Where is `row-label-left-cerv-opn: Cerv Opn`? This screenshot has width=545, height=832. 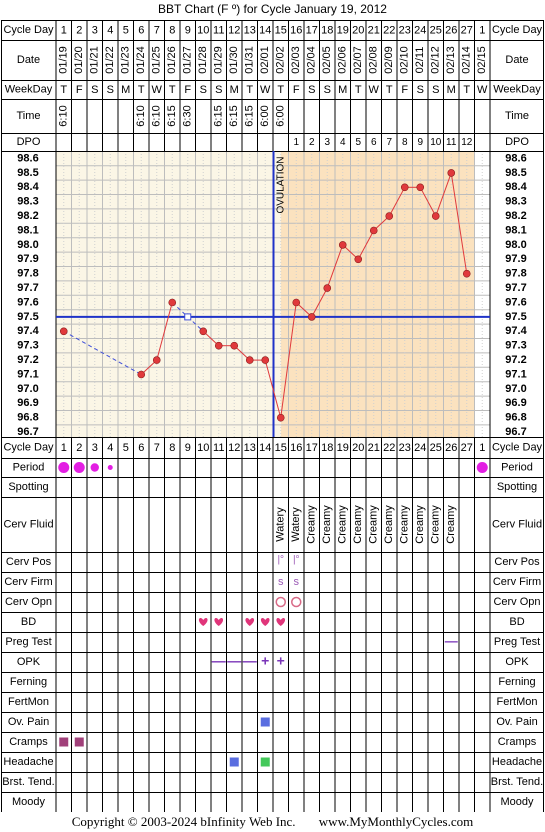 row-label-left-cerv-opn: Cerv Opn is located at coordinates (28, 602).